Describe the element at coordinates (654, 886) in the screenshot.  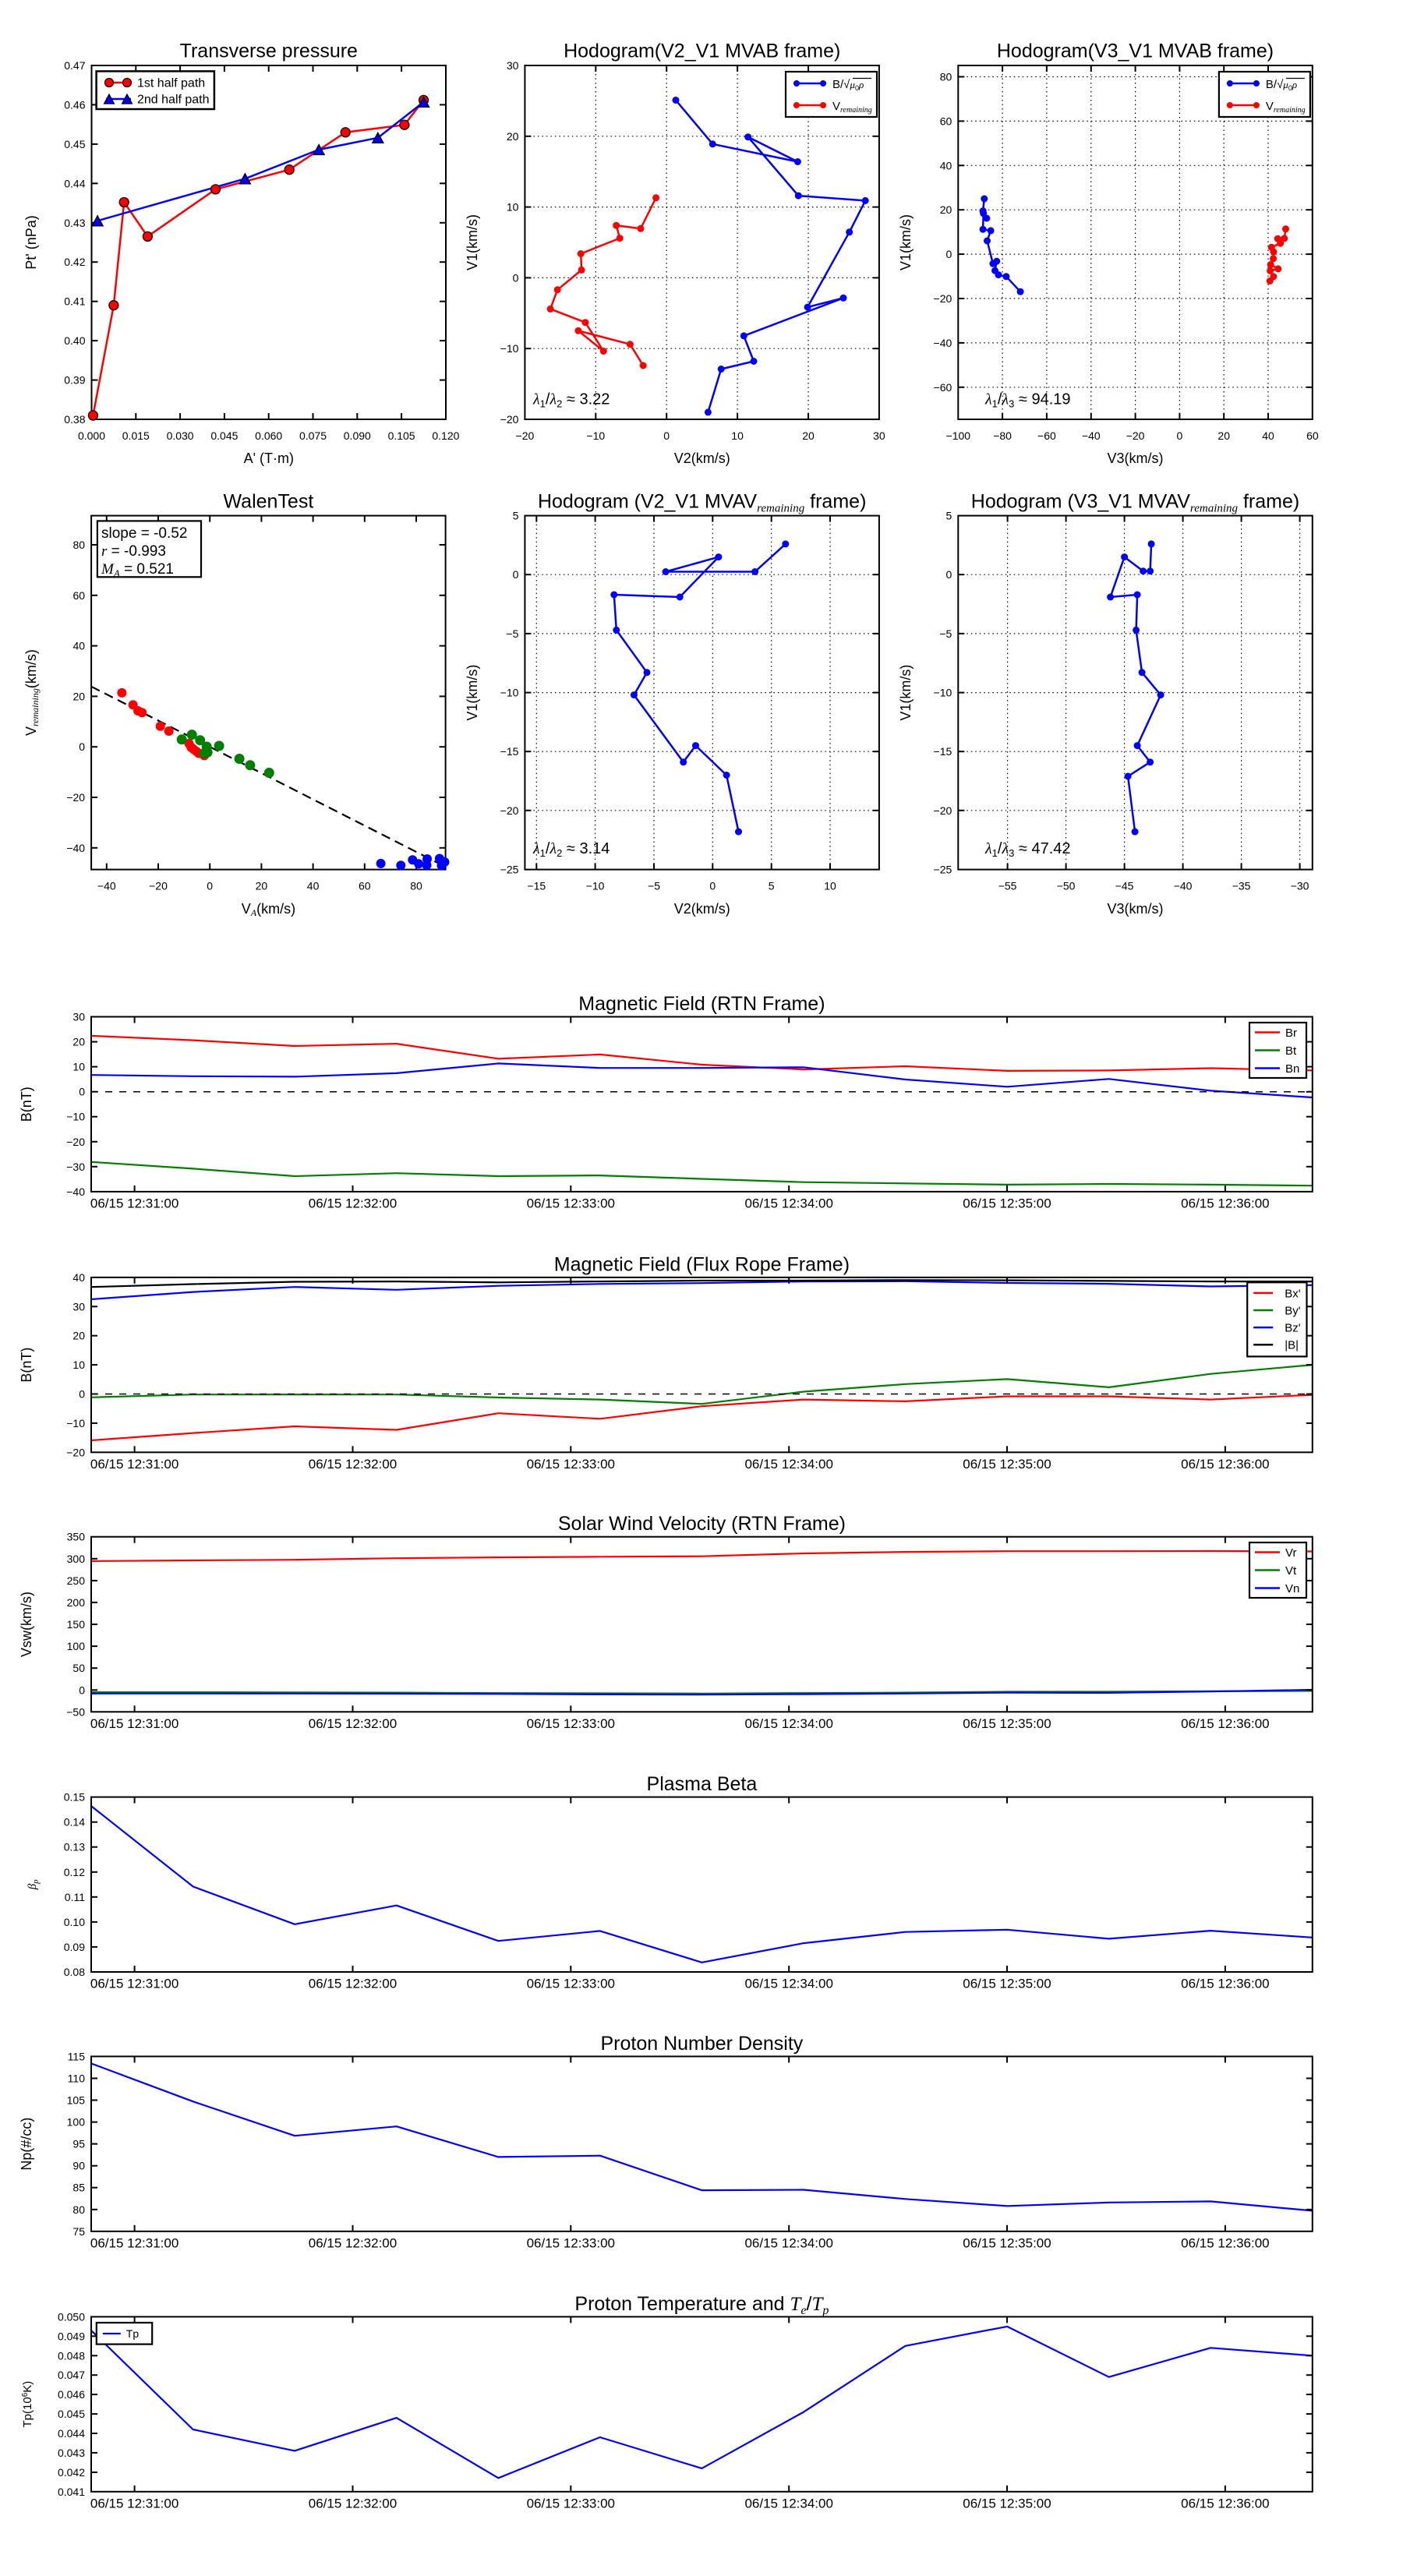
I see `svg-text: −5` at that location.